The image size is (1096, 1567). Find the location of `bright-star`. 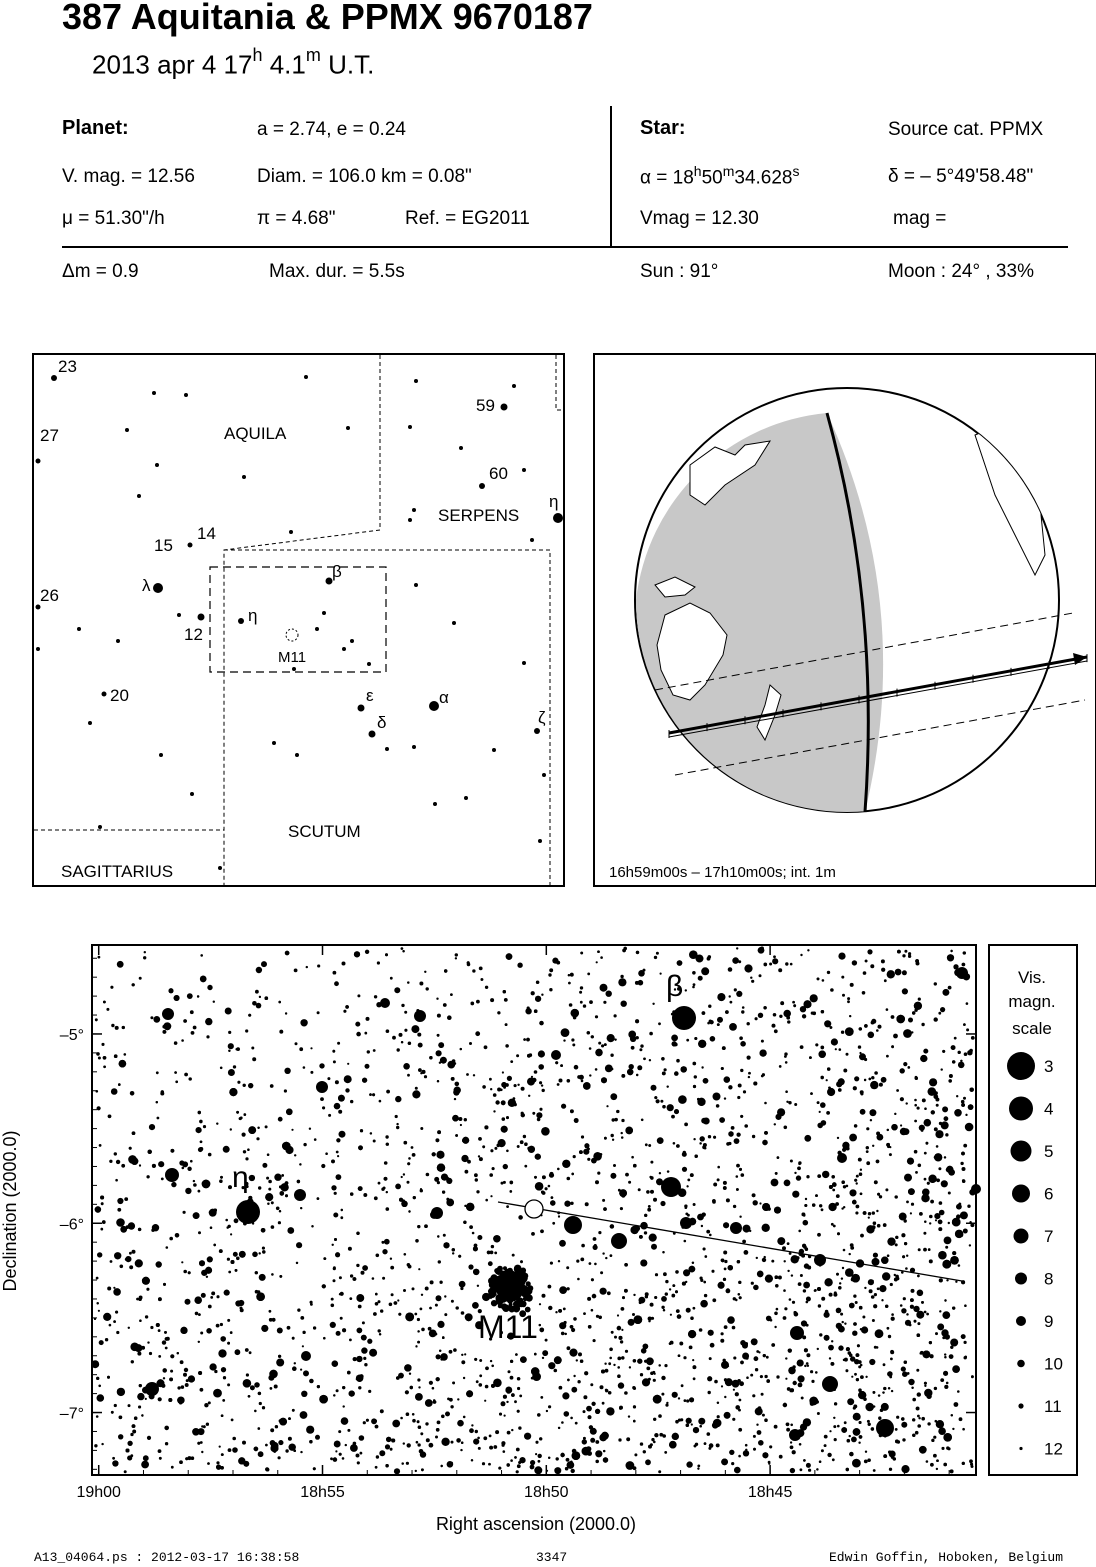

bright-star is located at coordinates (842, 1158).